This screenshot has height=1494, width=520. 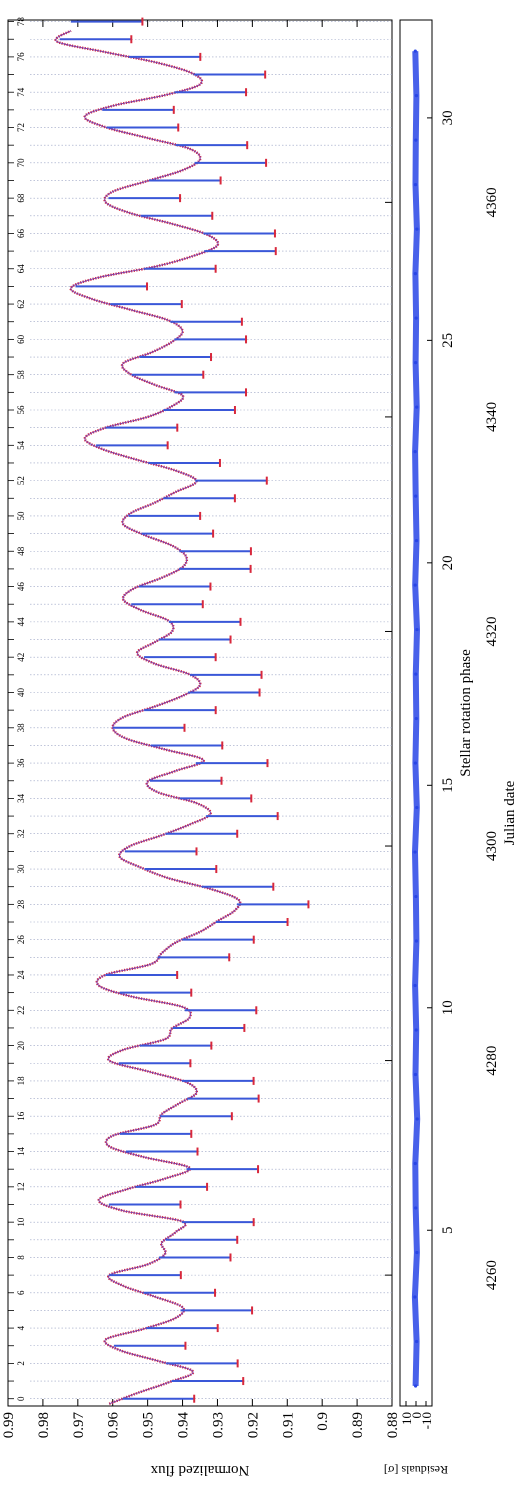 What do you see at coordinates (448, 1007) in the screenshot?
I see `phase-tick-label: 10` at bounding box center [448, 1007].